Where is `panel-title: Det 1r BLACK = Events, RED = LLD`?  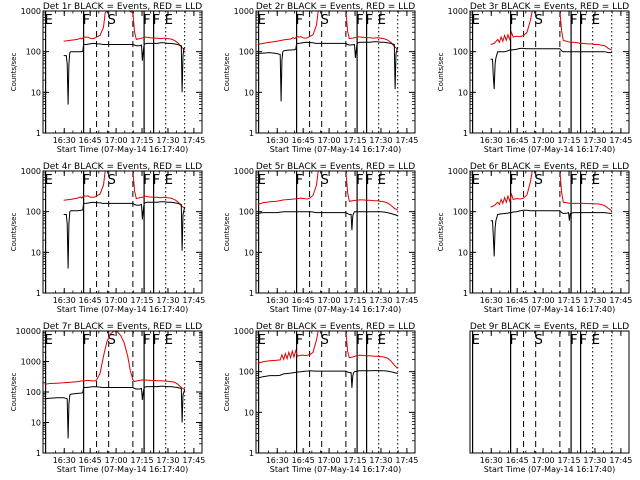
panel-title: Det 1r BLACK = Events, RED = LLD is located at coordinates (122, 7).